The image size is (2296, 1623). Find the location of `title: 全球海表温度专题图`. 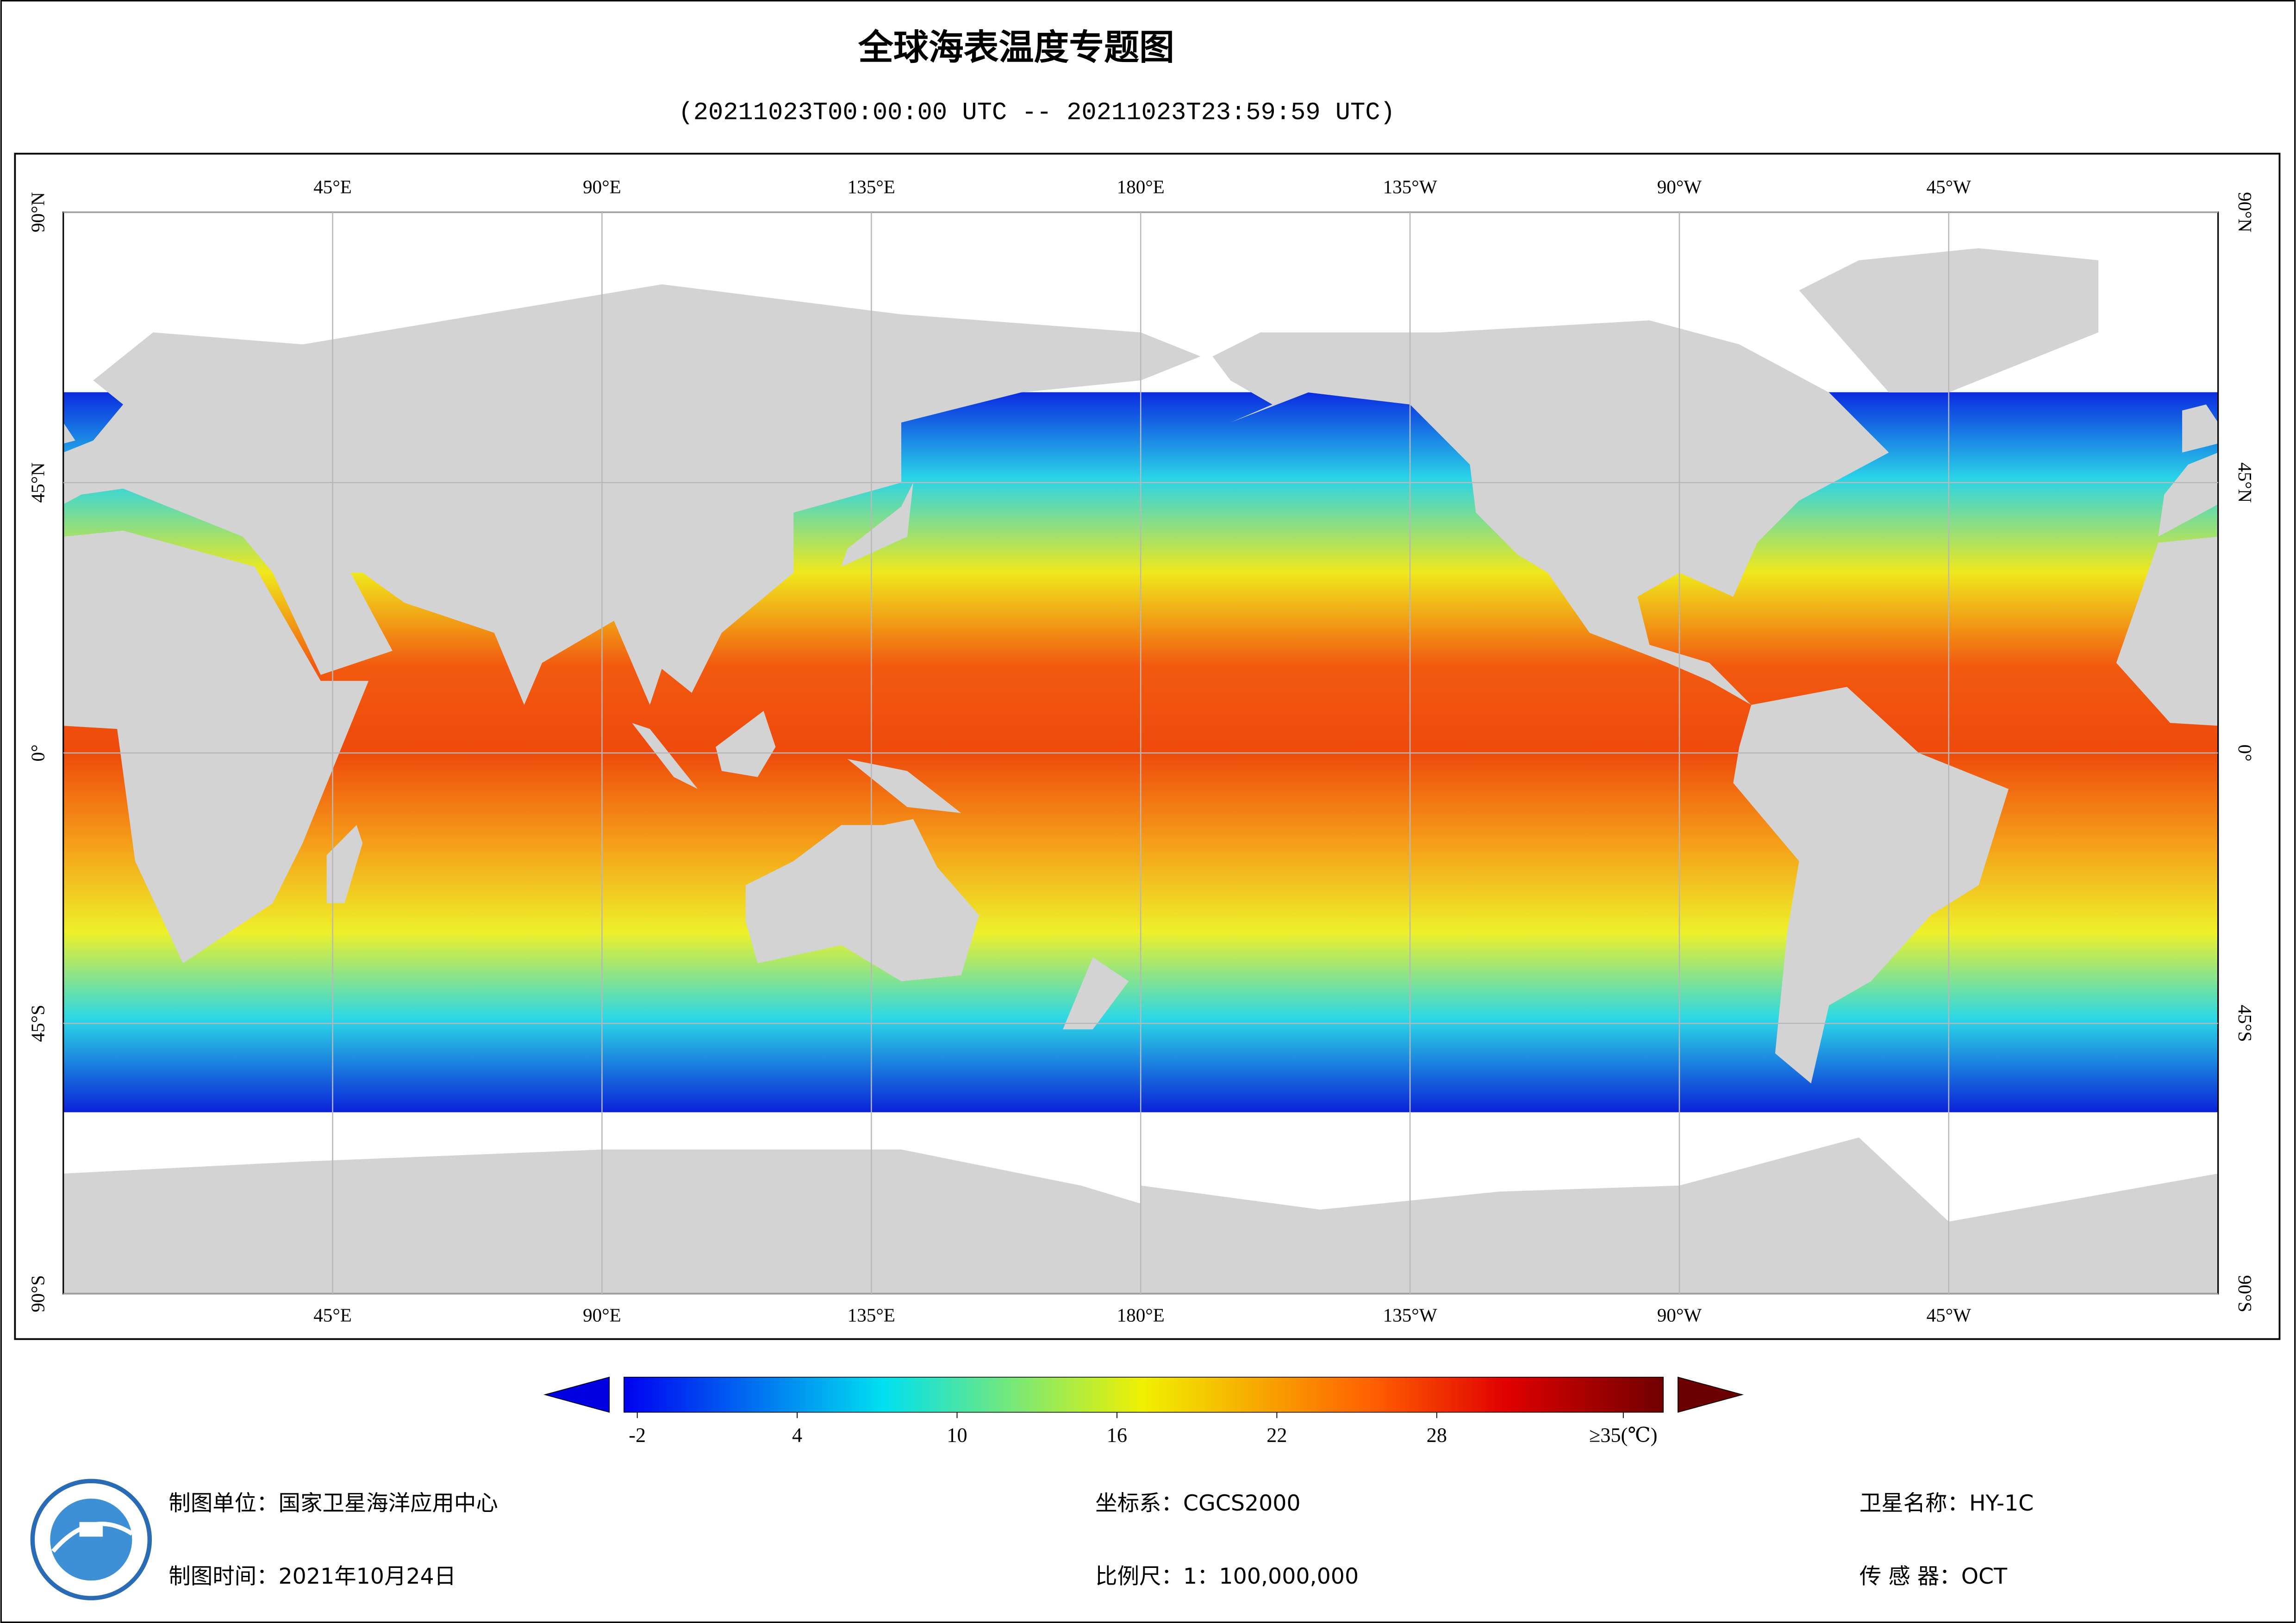

title: 全球海表温度专题图 is located at coordinates (1016, 47).